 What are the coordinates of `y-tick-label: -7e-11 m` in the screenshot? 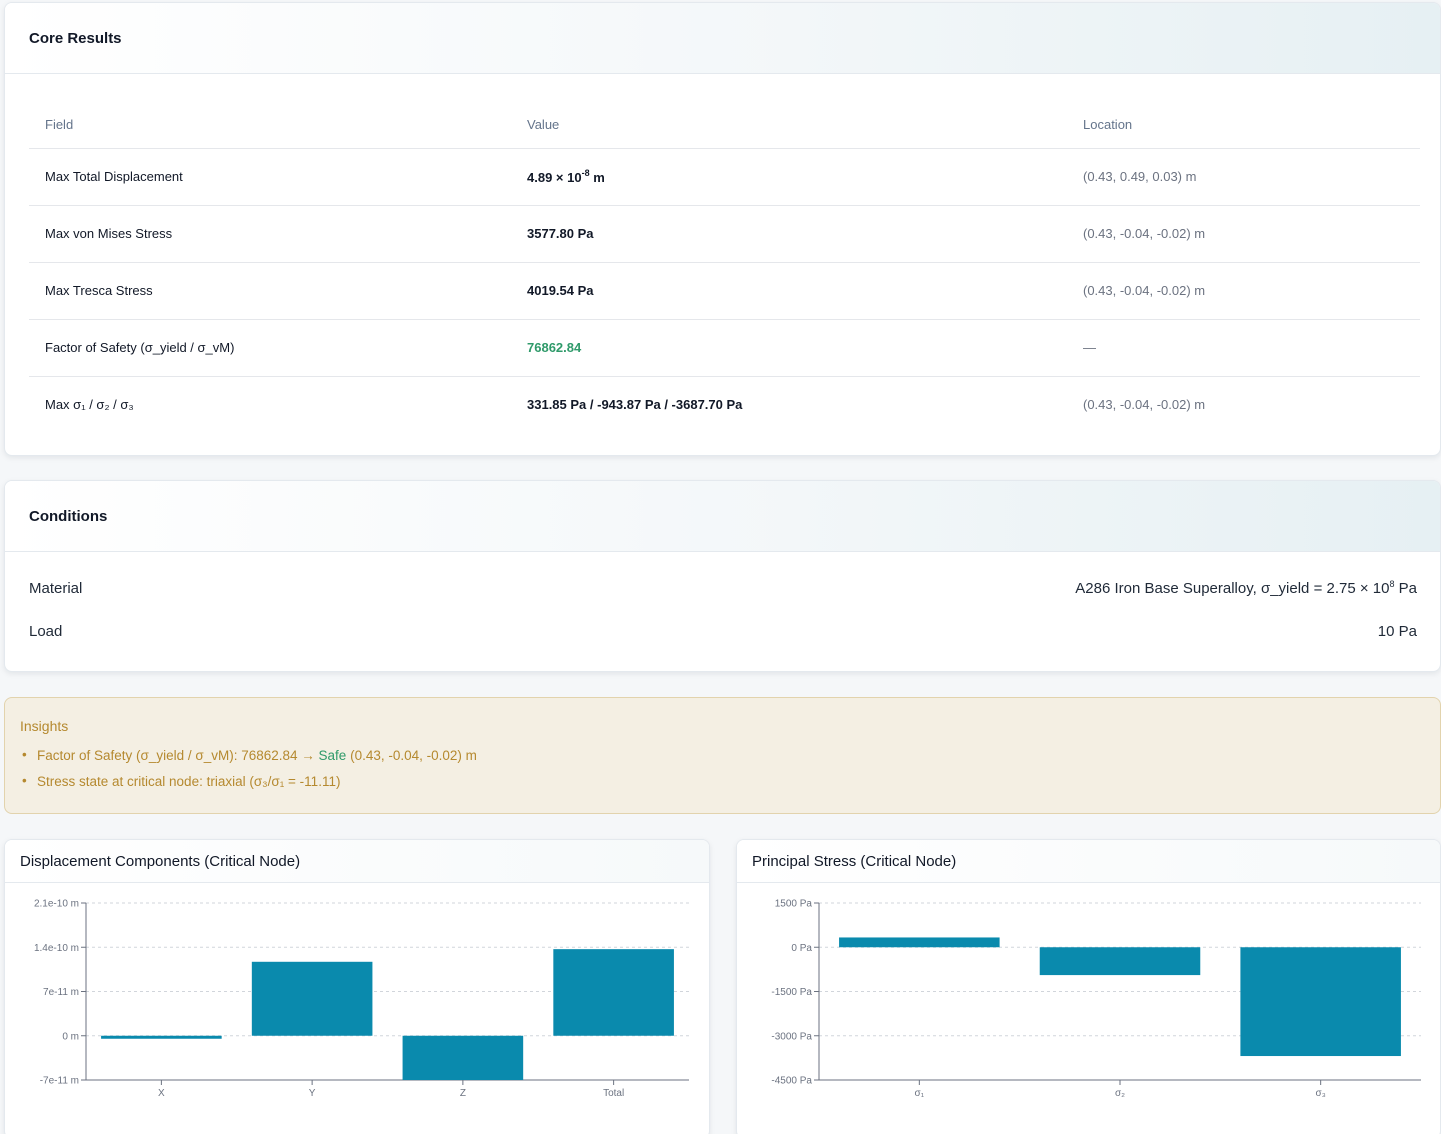 It's located at (59, 1081).